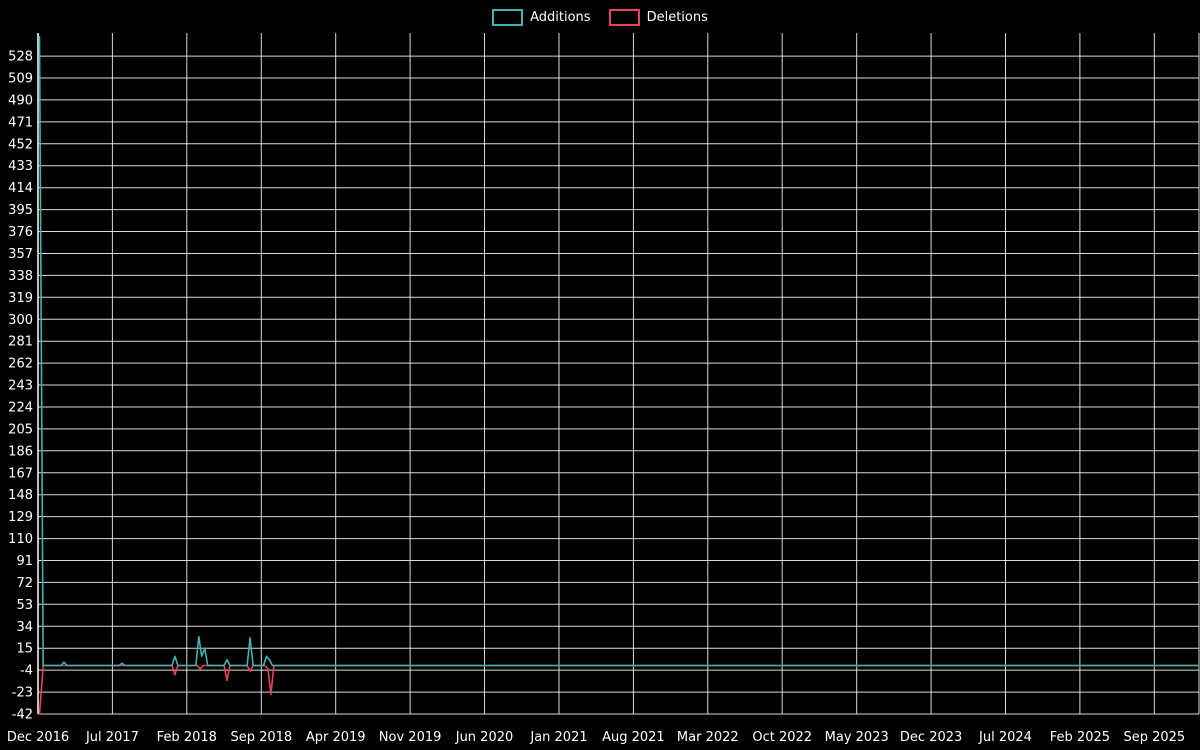 The height and width of the screenshot is (750, 1200). I want to click on x-tick-label: Apr 2019, so click(336, 737).